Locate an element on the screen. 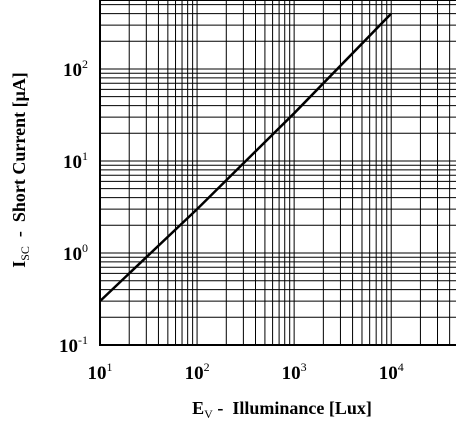  y-tick-label: 10⁰ is located at coordinates (75, 253).